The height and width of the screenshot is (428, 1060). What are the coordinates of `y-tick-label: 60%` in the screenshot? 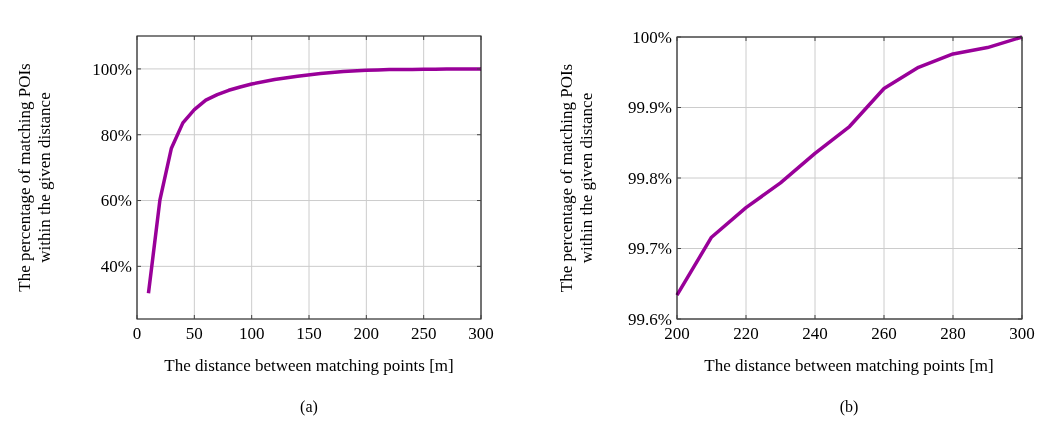 It's located at (116, 201).